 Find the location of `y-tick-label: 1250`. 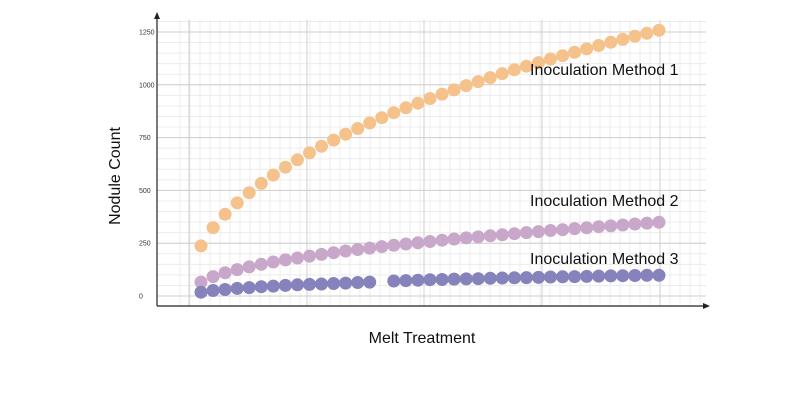

y-tick-label: 1250 is located at coordinates (147, 33).